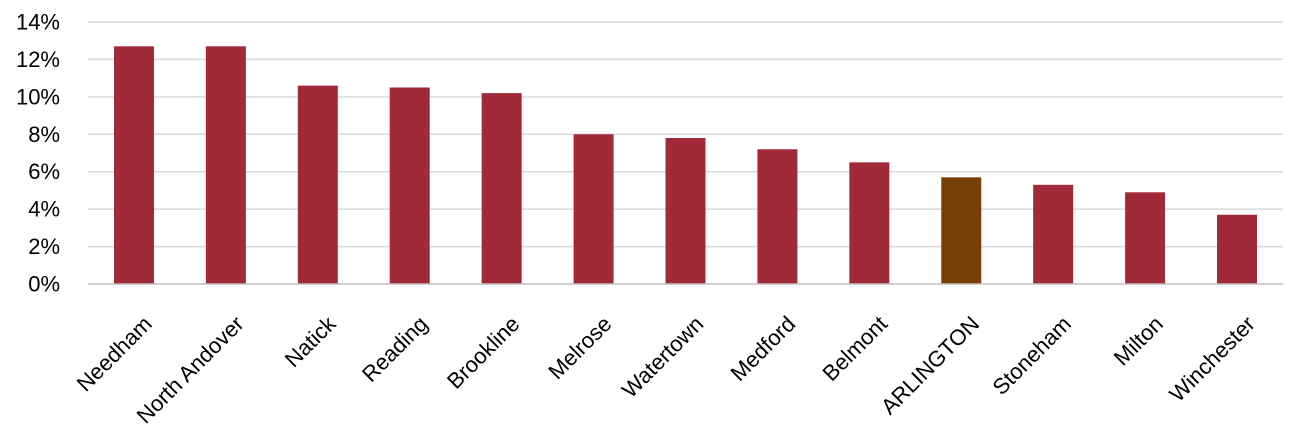  Describe the element at coordinates (1031, 355) in the screenshot. I see `x-tick-label: Stoneham` at that location.